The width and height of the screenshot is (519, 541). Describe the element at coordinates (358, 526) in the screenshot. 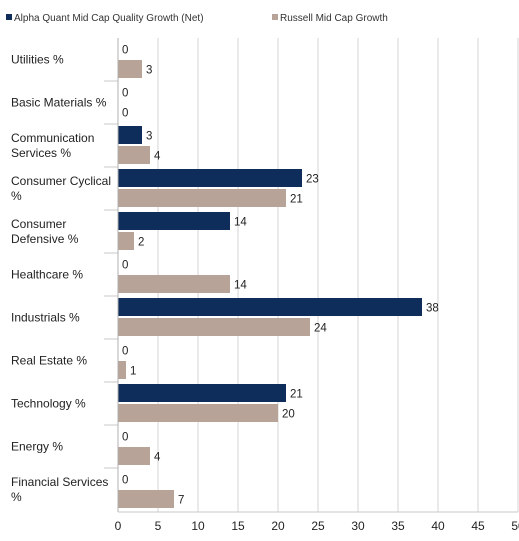

I see `x-tick-label: 30` at that location.